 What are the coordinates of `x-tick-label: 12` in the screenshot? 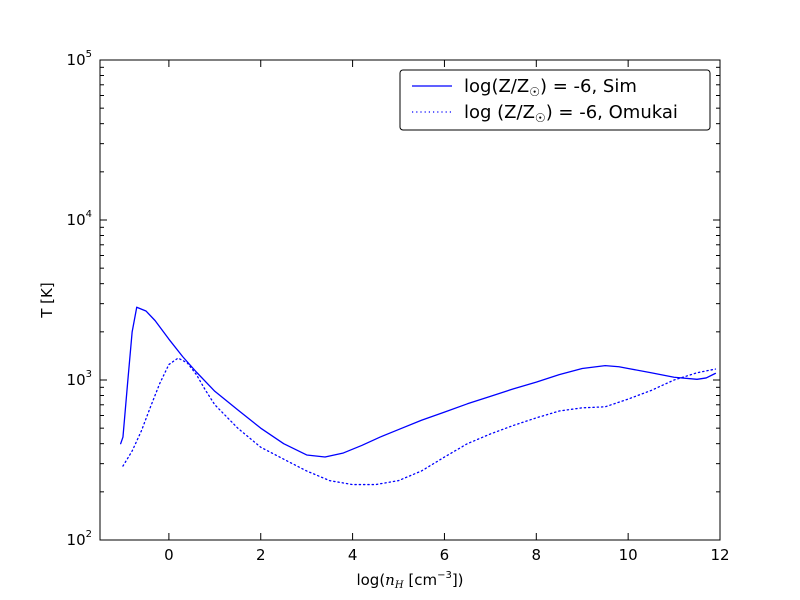 It's located at (719, 555).